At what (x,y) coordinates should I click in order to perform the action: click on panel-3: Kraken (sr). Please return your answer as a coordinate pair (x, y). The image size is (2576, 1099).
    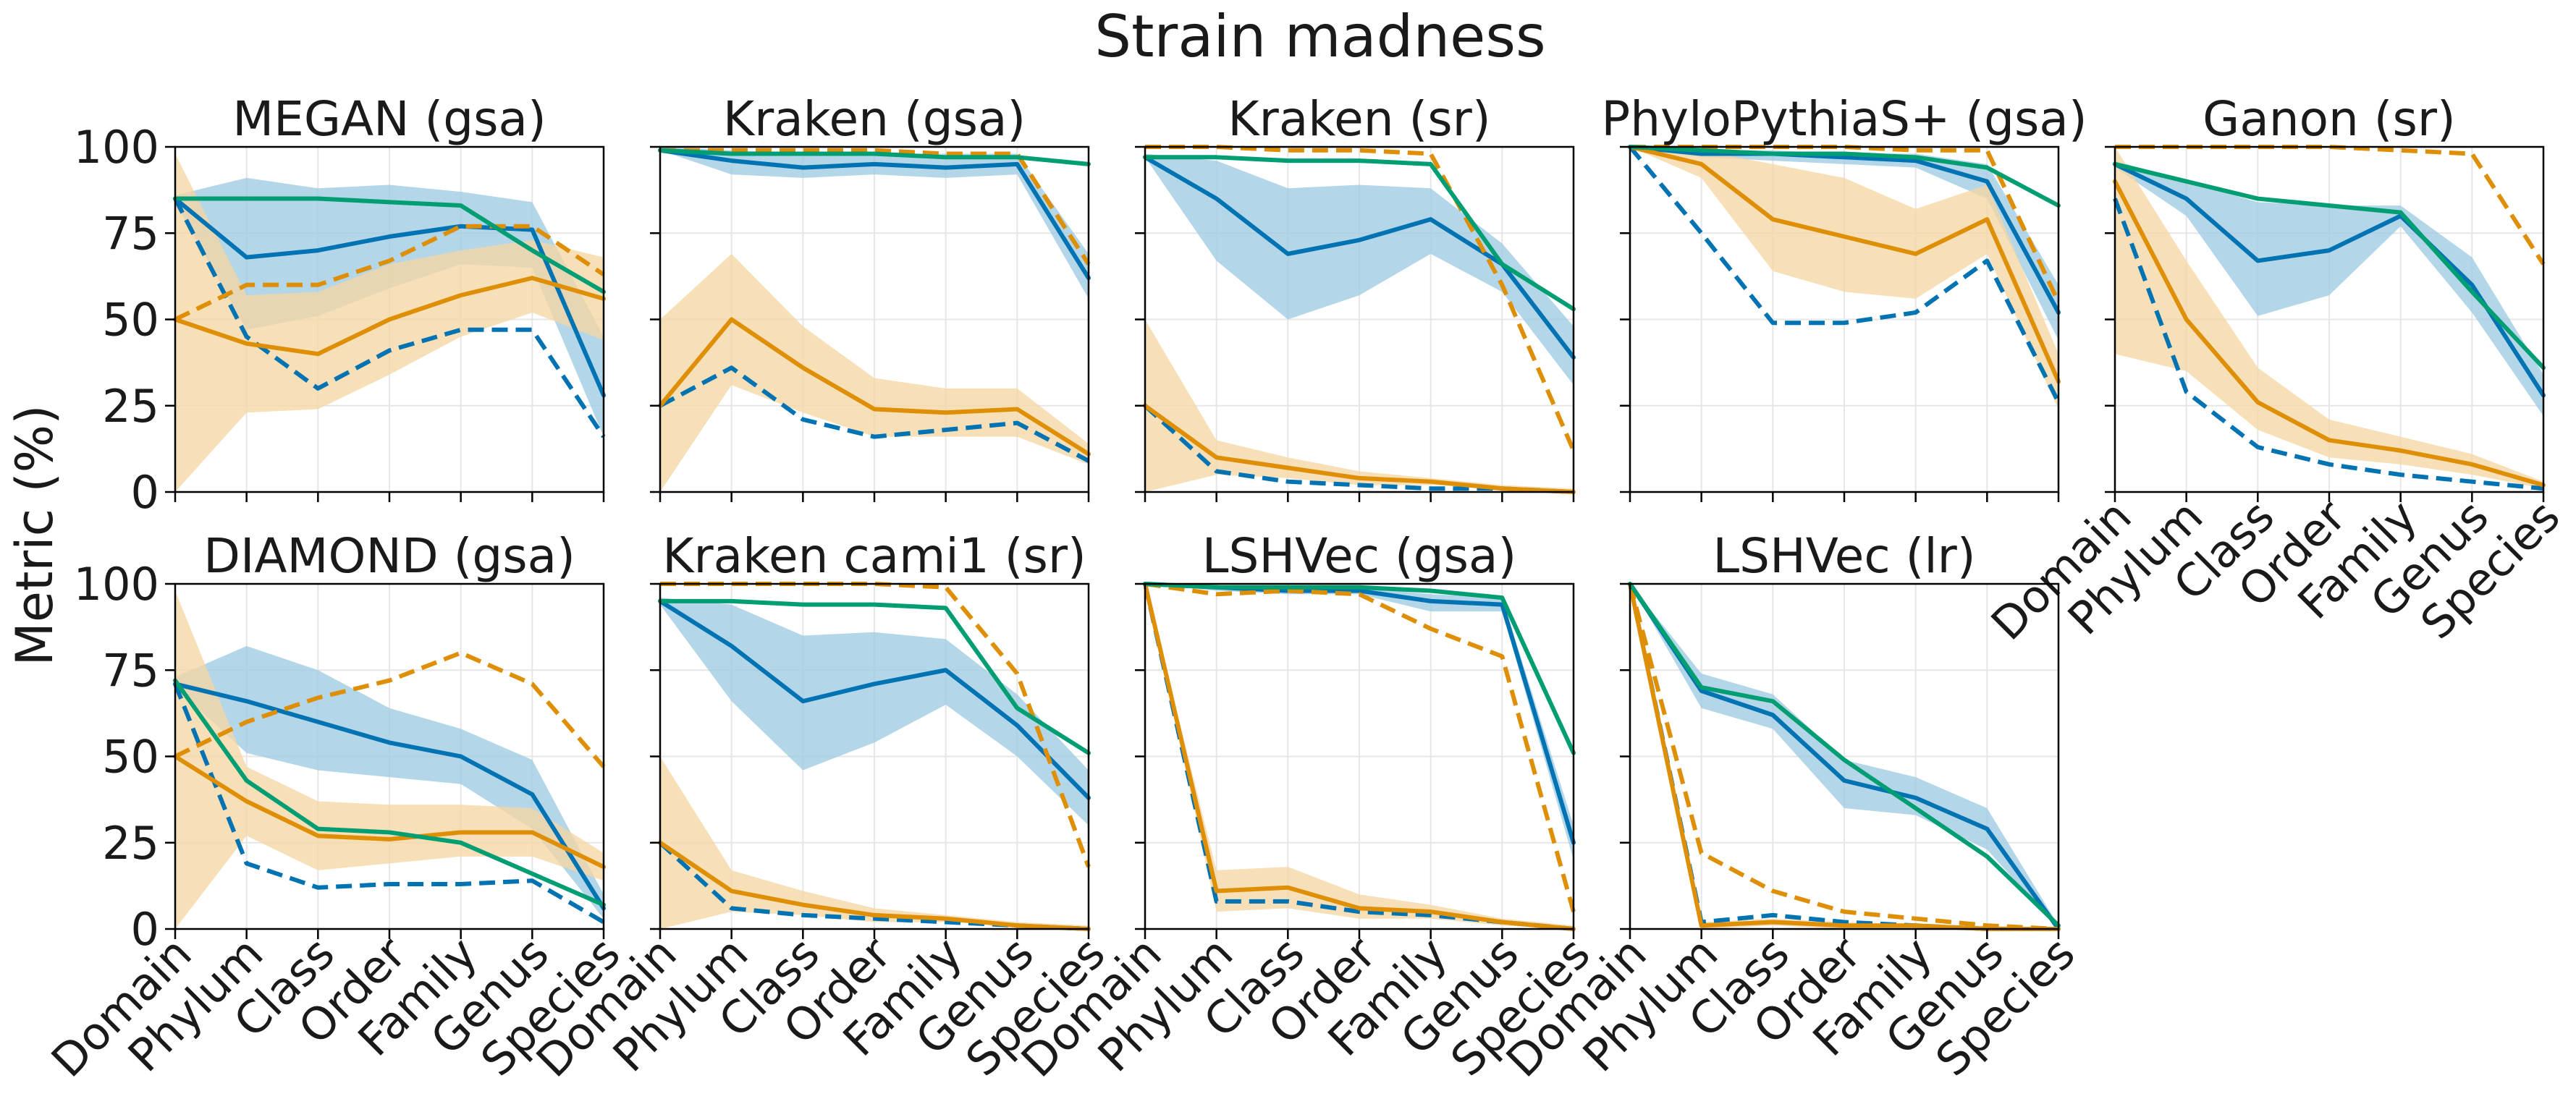
    Looking at the image, I should click on (1355, 296).